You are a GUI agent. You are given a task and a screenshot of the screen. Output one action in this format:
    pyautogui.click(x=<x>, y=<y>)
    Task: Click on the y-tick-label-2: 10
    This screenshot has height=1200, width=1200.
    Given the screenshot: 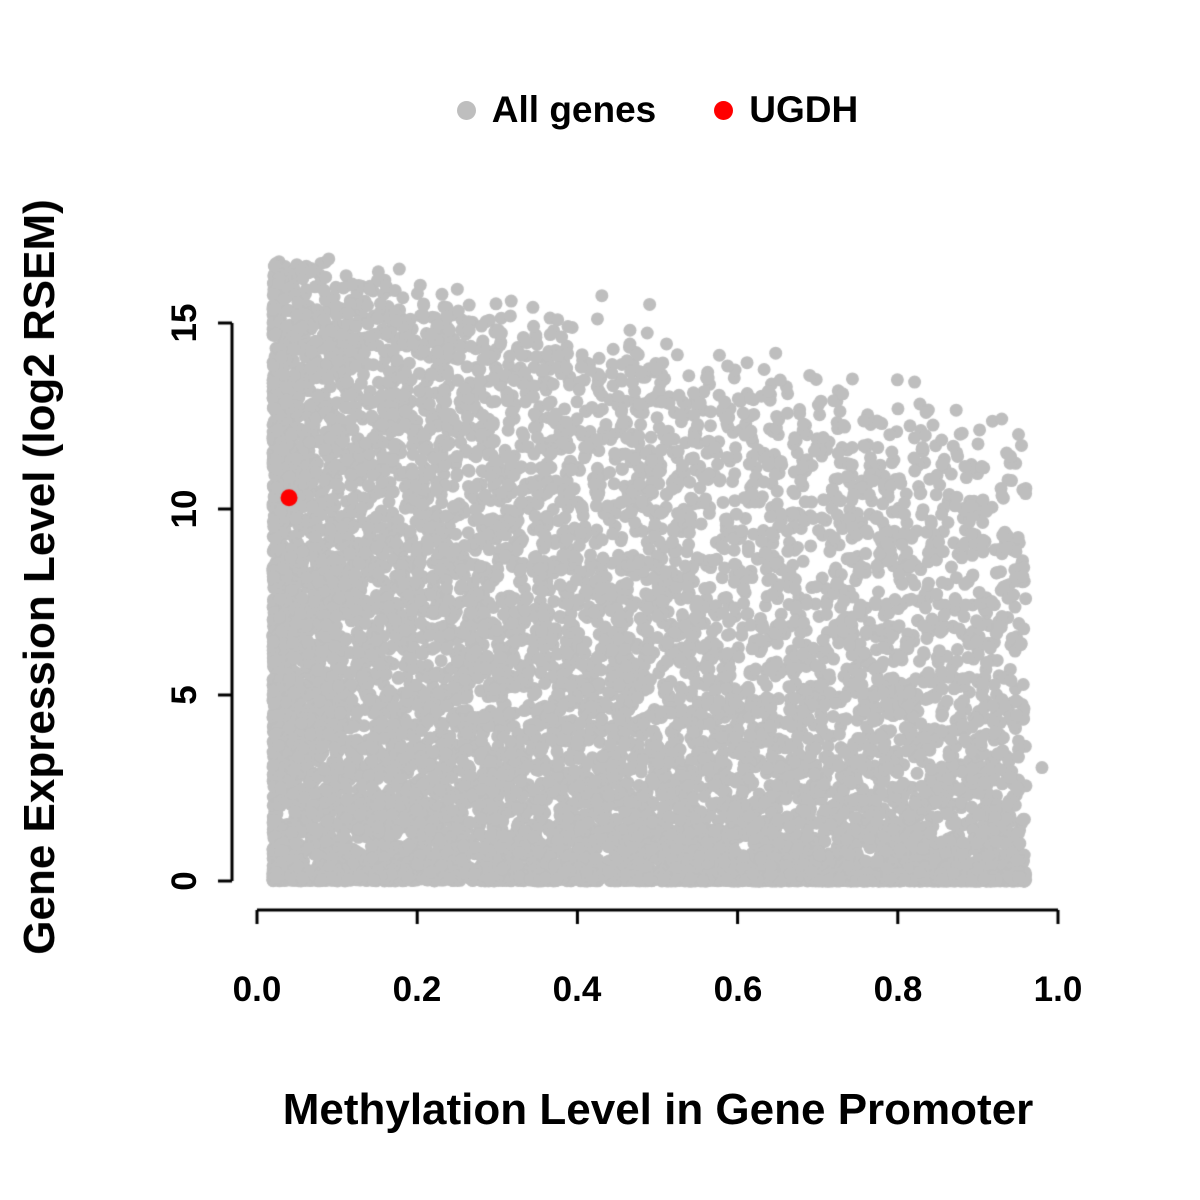 What is the action you would take?
    pyautogui.click(x=184, y=509)
    